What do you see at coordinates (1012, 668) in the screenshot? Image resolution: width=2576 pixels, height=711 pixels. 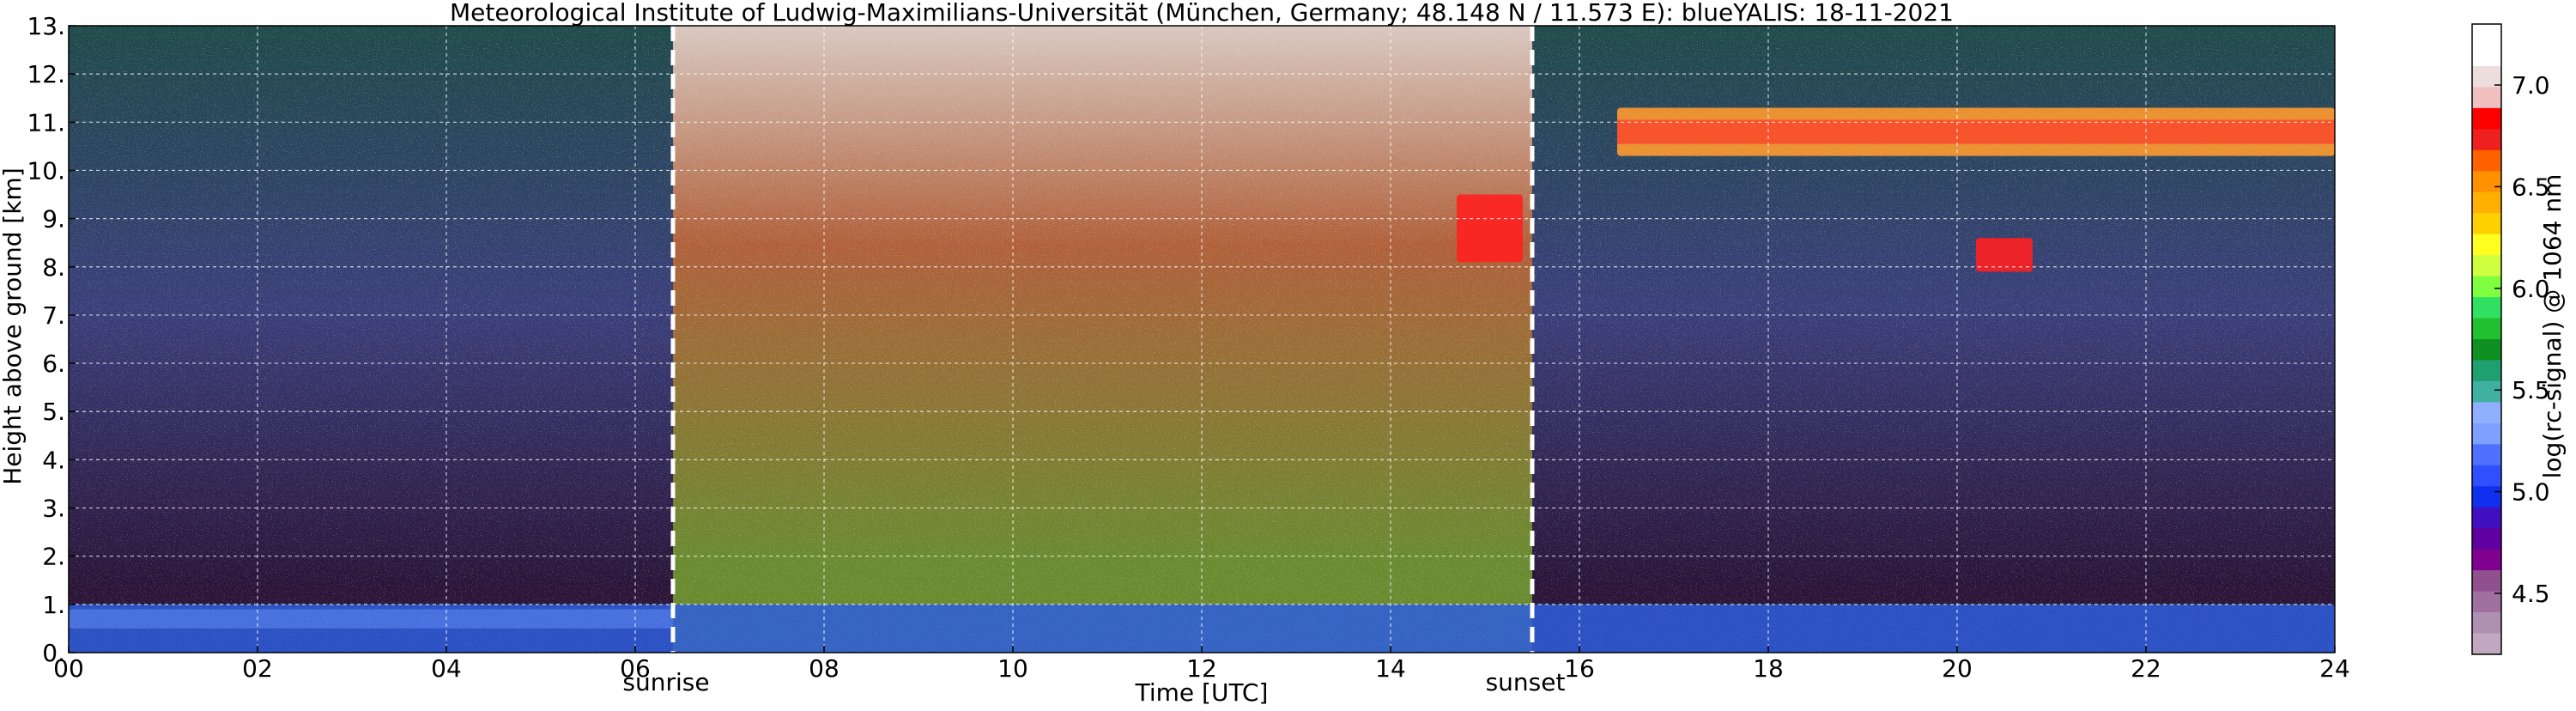 I see `x-tick-label: 10` at bounding box center [1012, 668].